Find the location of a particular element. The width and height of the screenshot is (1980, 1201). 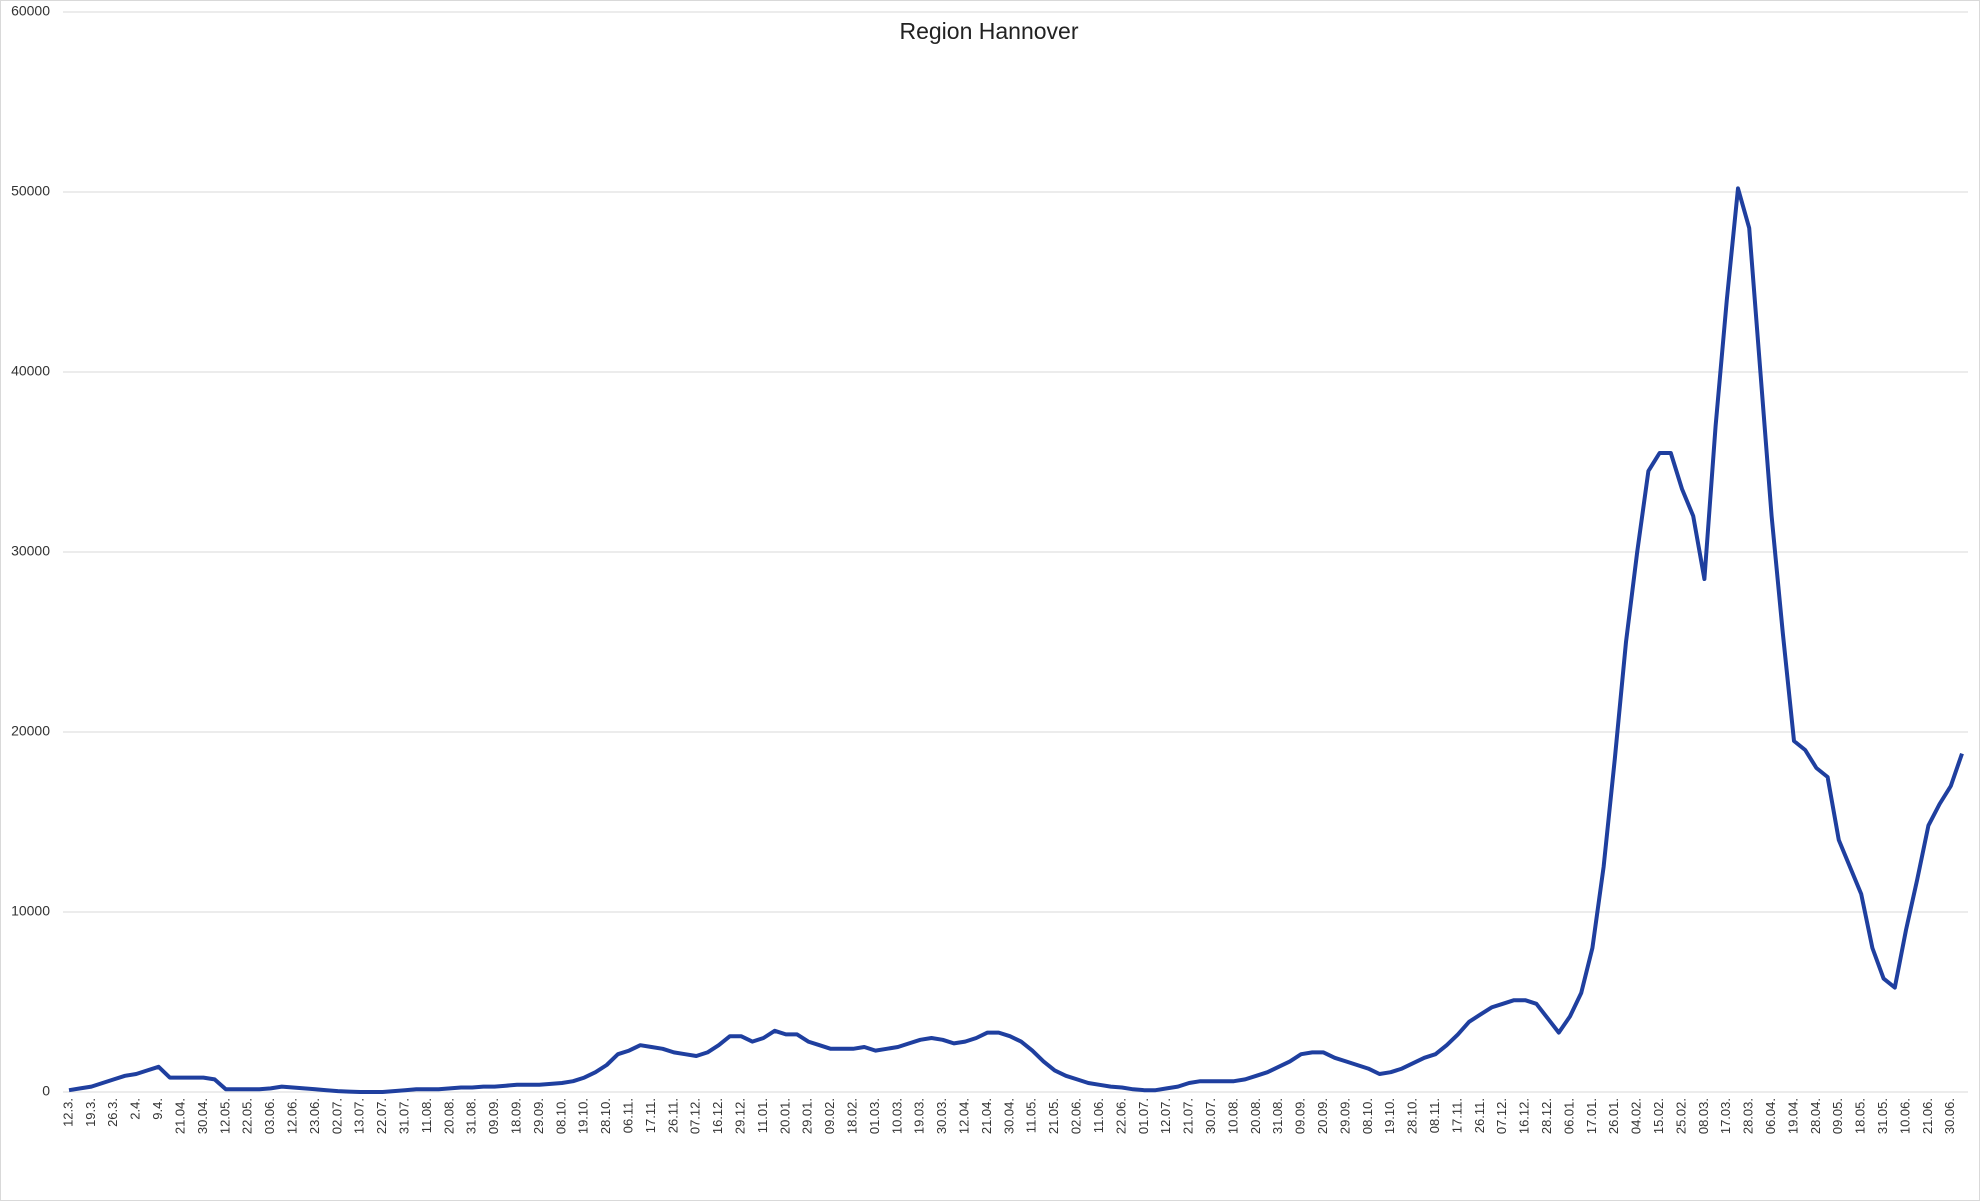

y-tick-label: 30000 is located at coordinates (30, 551).